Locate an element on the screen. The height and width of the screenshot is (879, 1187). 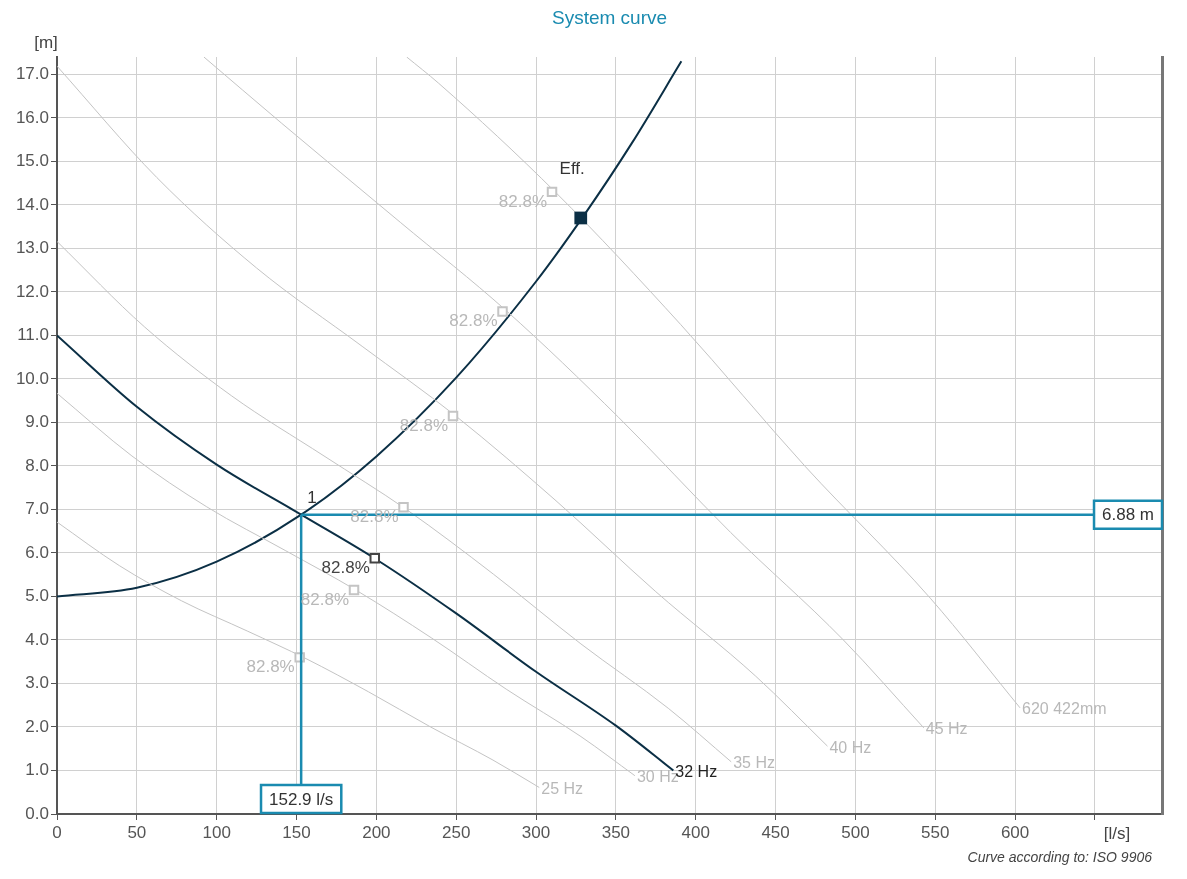
x-tick-label: 250 is located at coordinates (456, 832).